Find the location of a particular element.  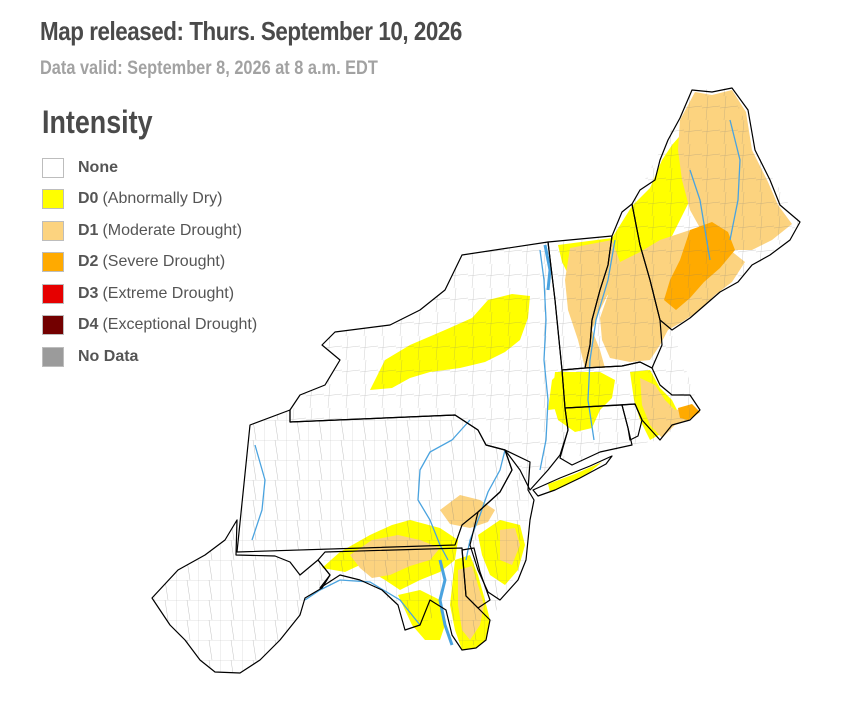

river-delaware is located at coordinates (485, 505).